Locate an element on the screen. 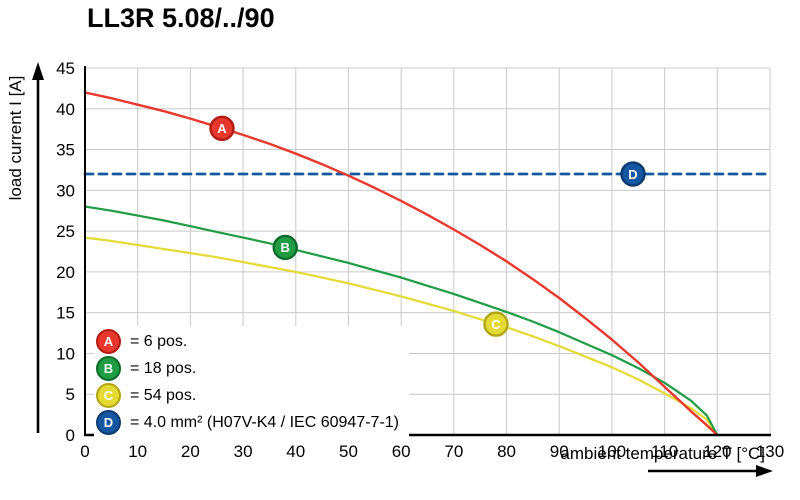  legend-swatch-D: D is located at coordinates (108, 422).